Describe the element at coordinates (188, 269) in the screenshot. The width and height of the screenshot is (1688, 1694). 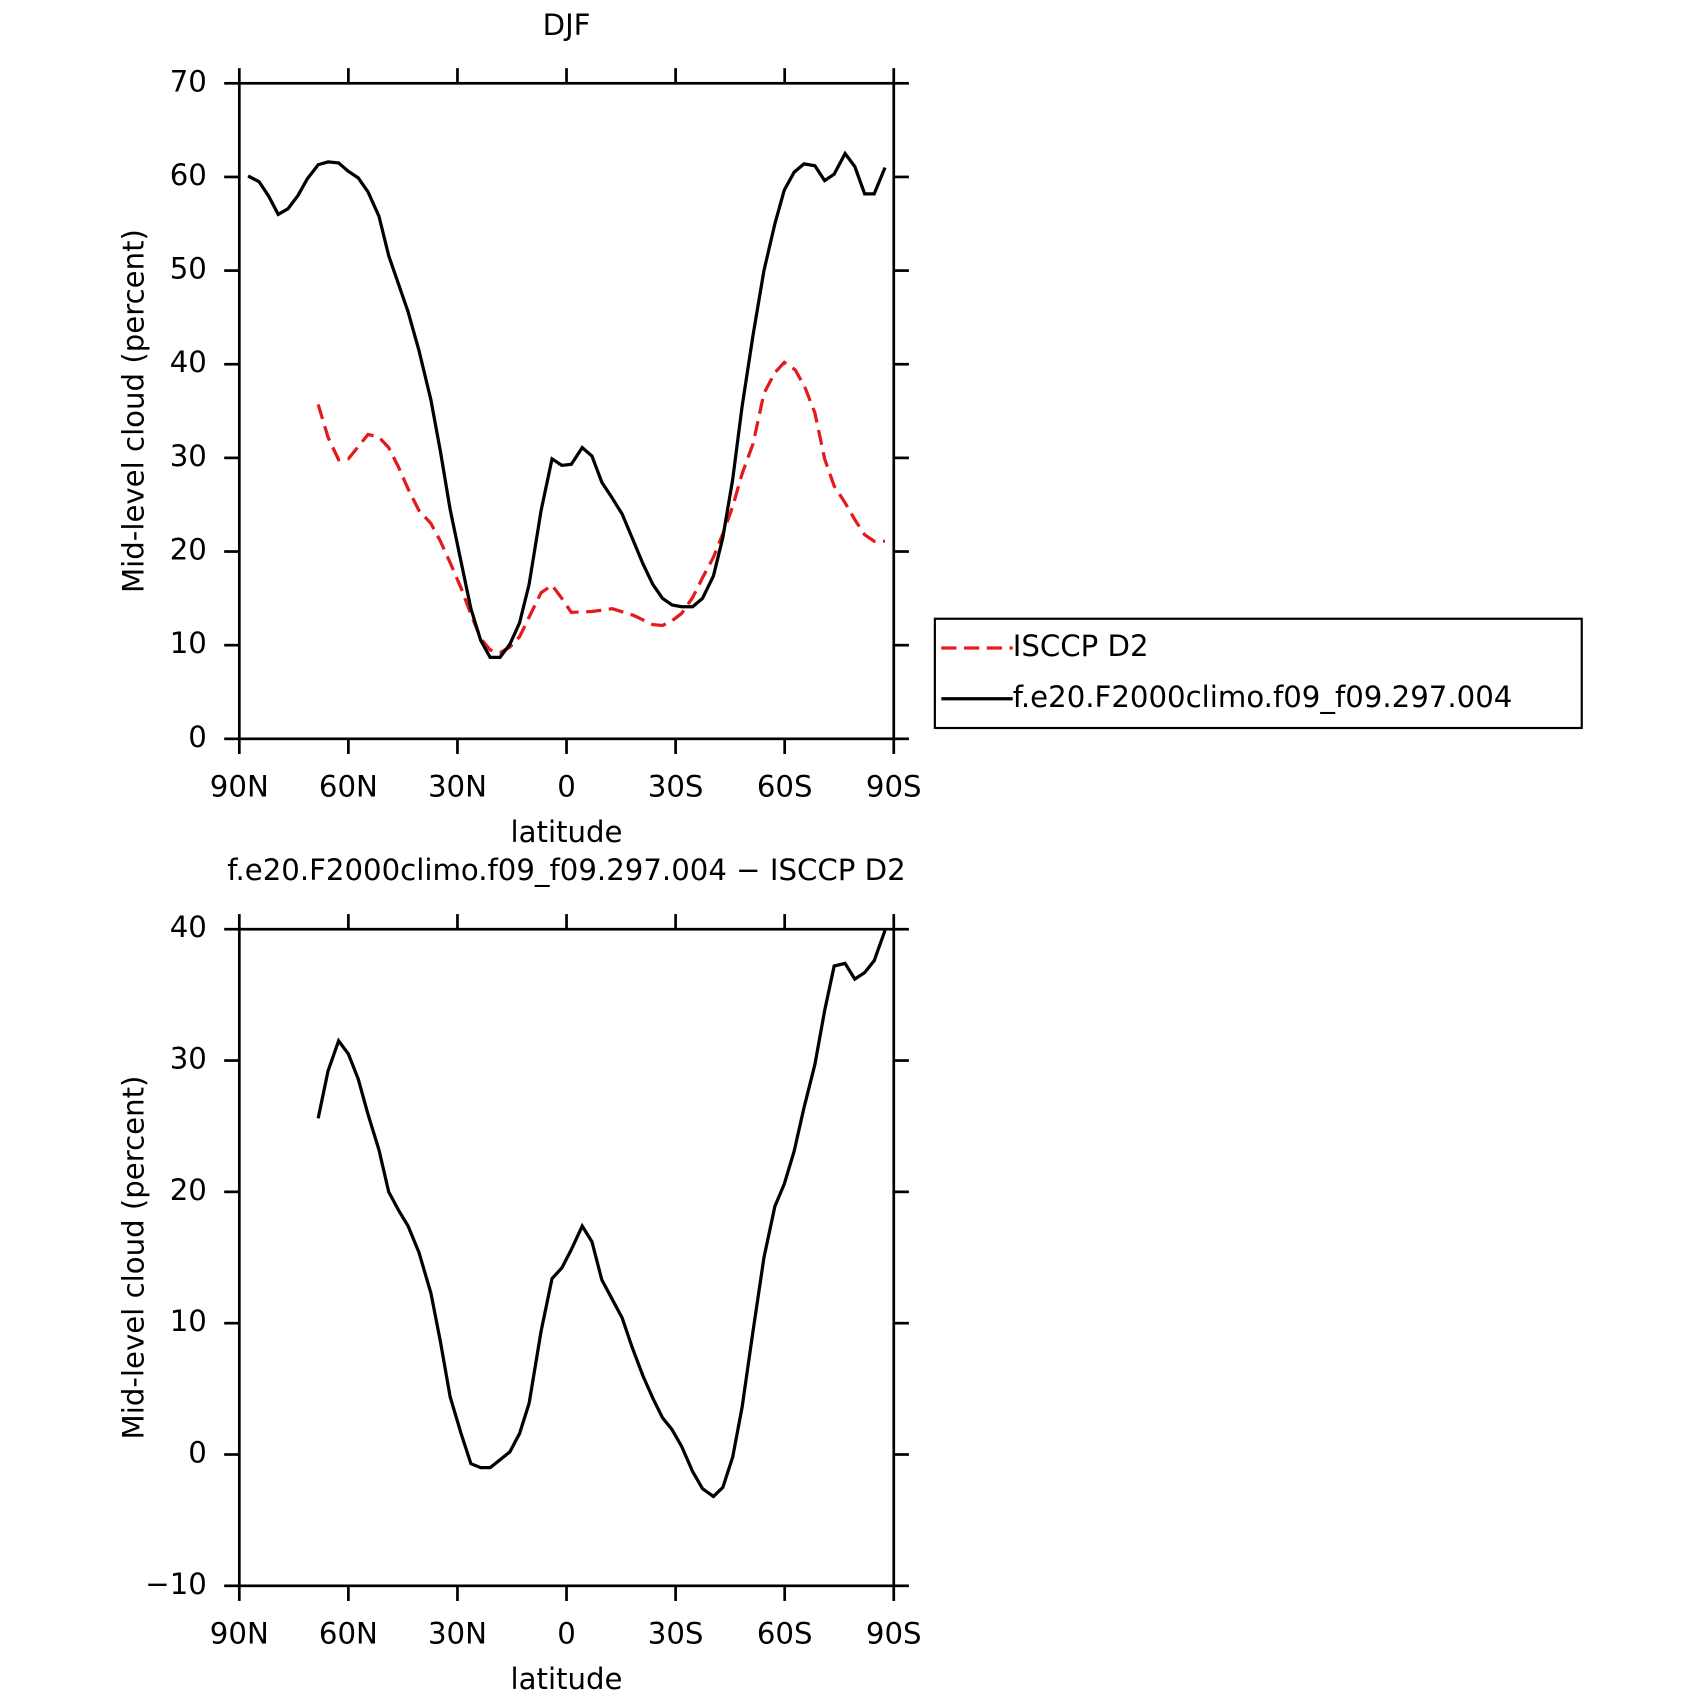
I see `y-tick-label: 50` at that location.